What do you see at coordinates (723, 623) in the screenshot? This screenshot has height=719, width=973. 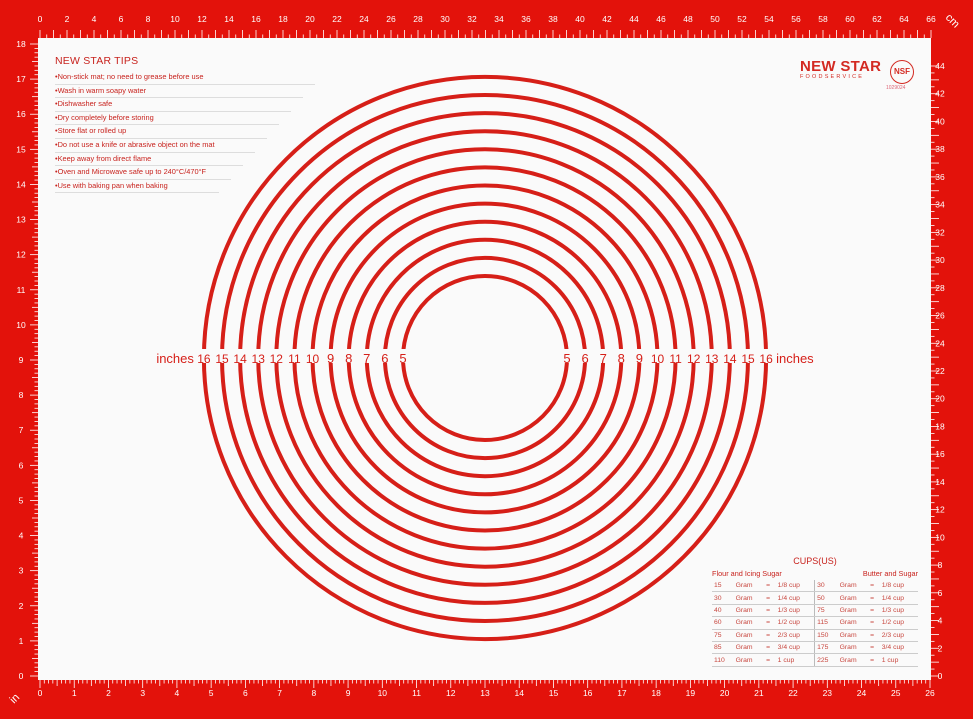 I see `cups-cell: 60` at bounding box center [723, 623].